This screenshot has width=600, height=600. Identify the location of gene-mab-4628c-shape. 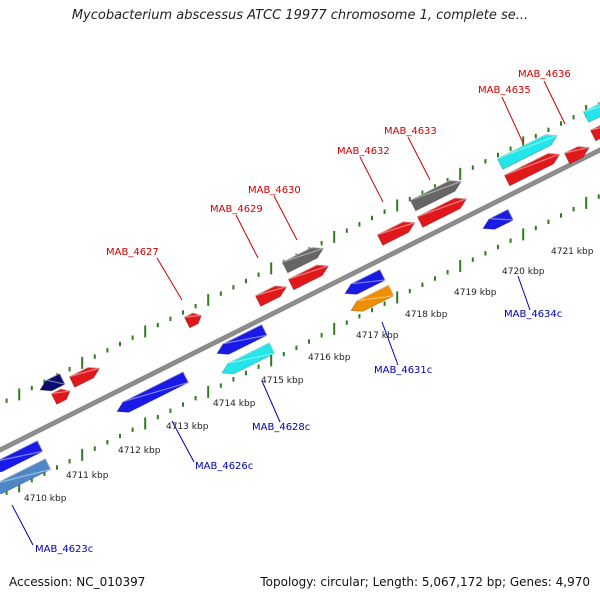
(248, 358).